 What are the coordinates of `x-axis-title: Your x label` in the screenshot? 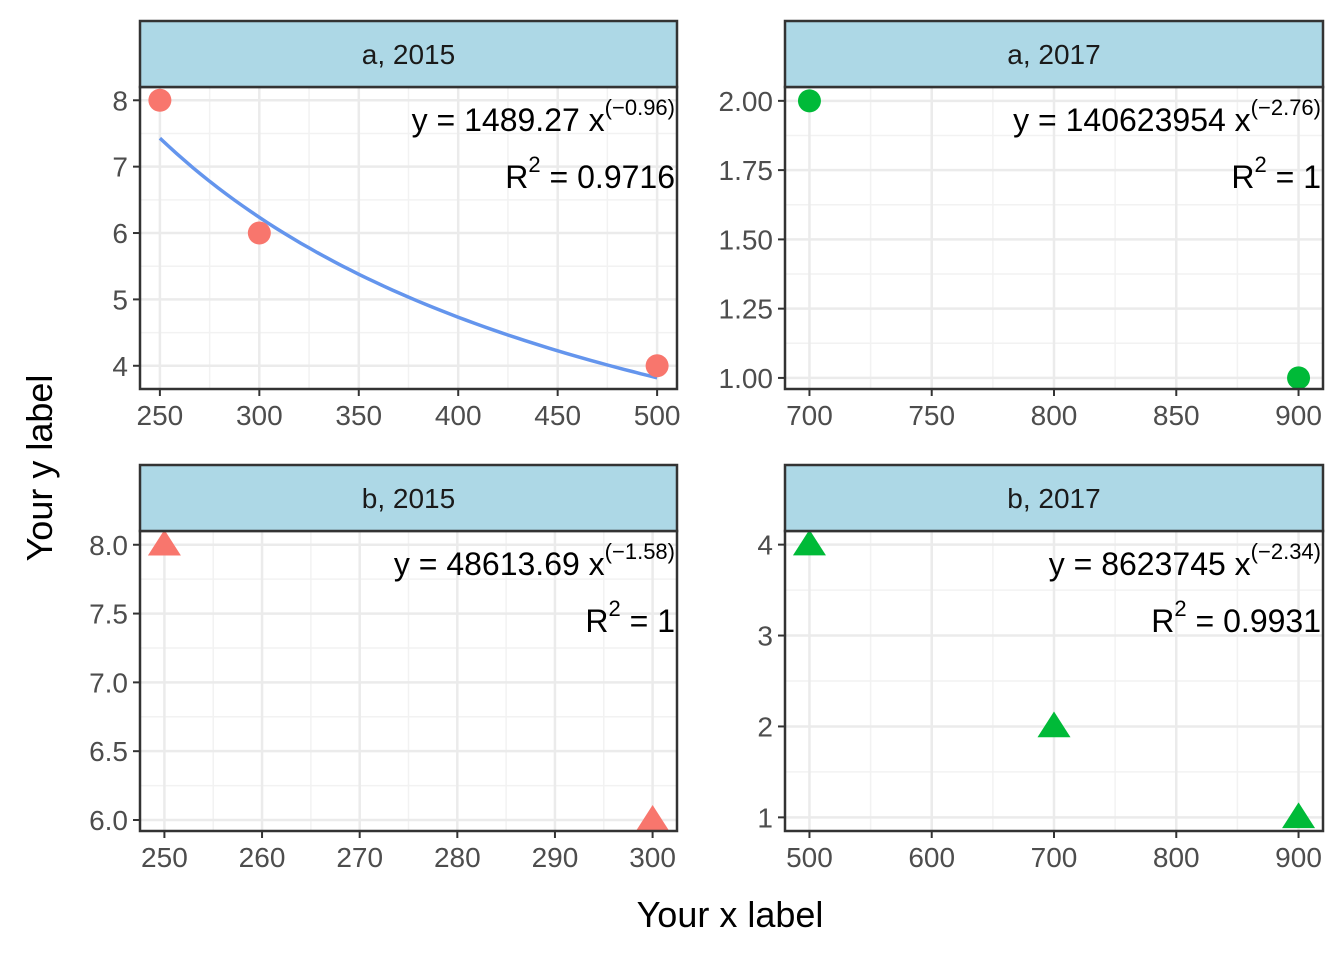 It's located at (730, 914).